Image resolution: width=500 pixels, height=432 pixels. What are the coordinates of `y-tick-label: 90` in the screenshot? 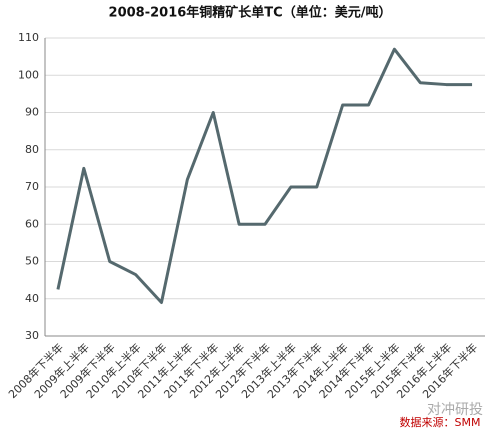 It's located at (32, 112).